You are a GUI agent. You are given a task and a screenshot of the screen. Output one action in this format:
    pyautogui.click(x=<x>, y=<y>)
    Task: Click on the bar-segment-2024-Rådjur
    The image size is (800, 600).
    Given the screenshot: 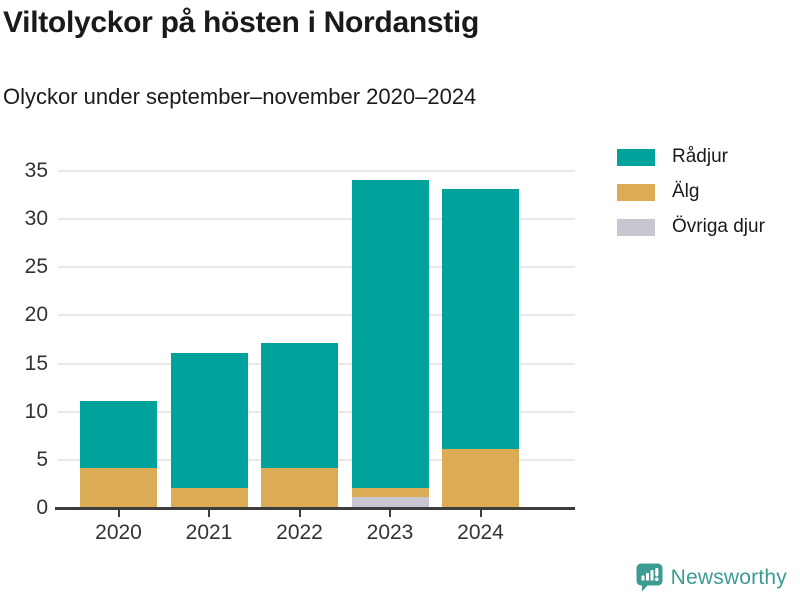 What is the action you would take?
    pyautogui.click(x=480, y=319)
    